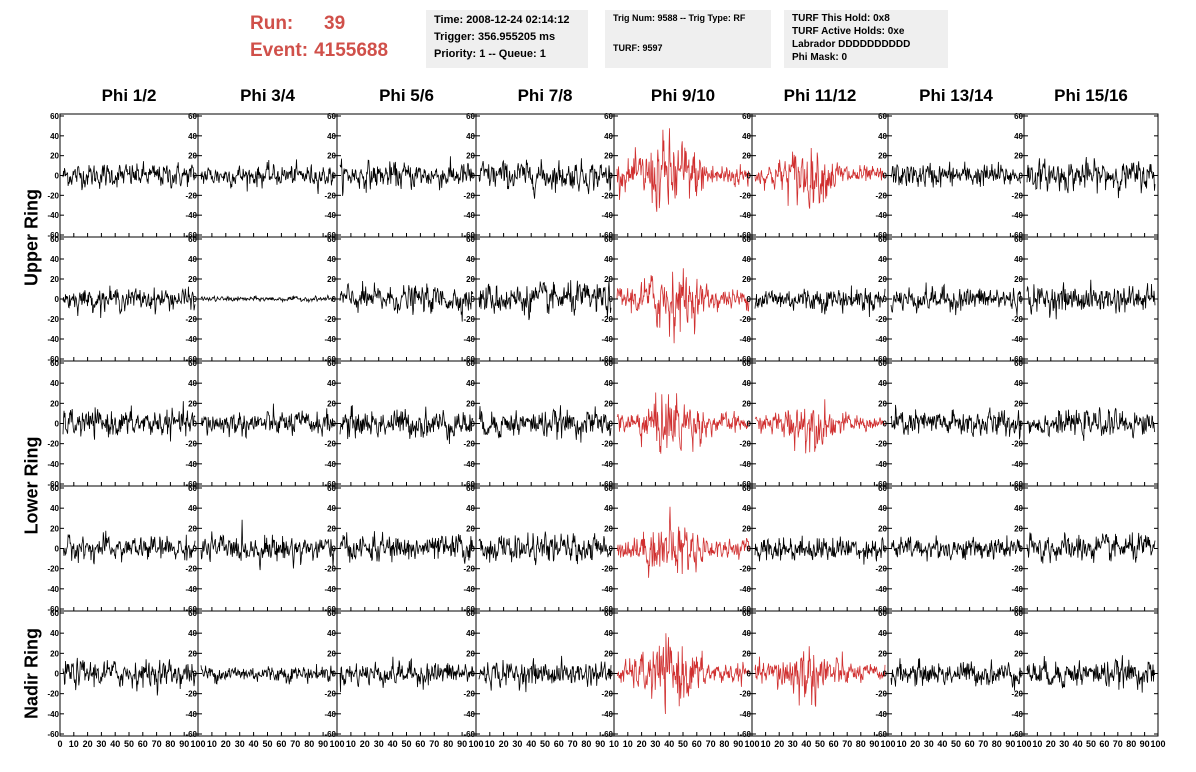  What do you see at coordinates (1085, 176) in the screenshot?
I see `panel-r0-c7: -60 -40 -20 0 20 40 60` at bounding box center [1085, 176].